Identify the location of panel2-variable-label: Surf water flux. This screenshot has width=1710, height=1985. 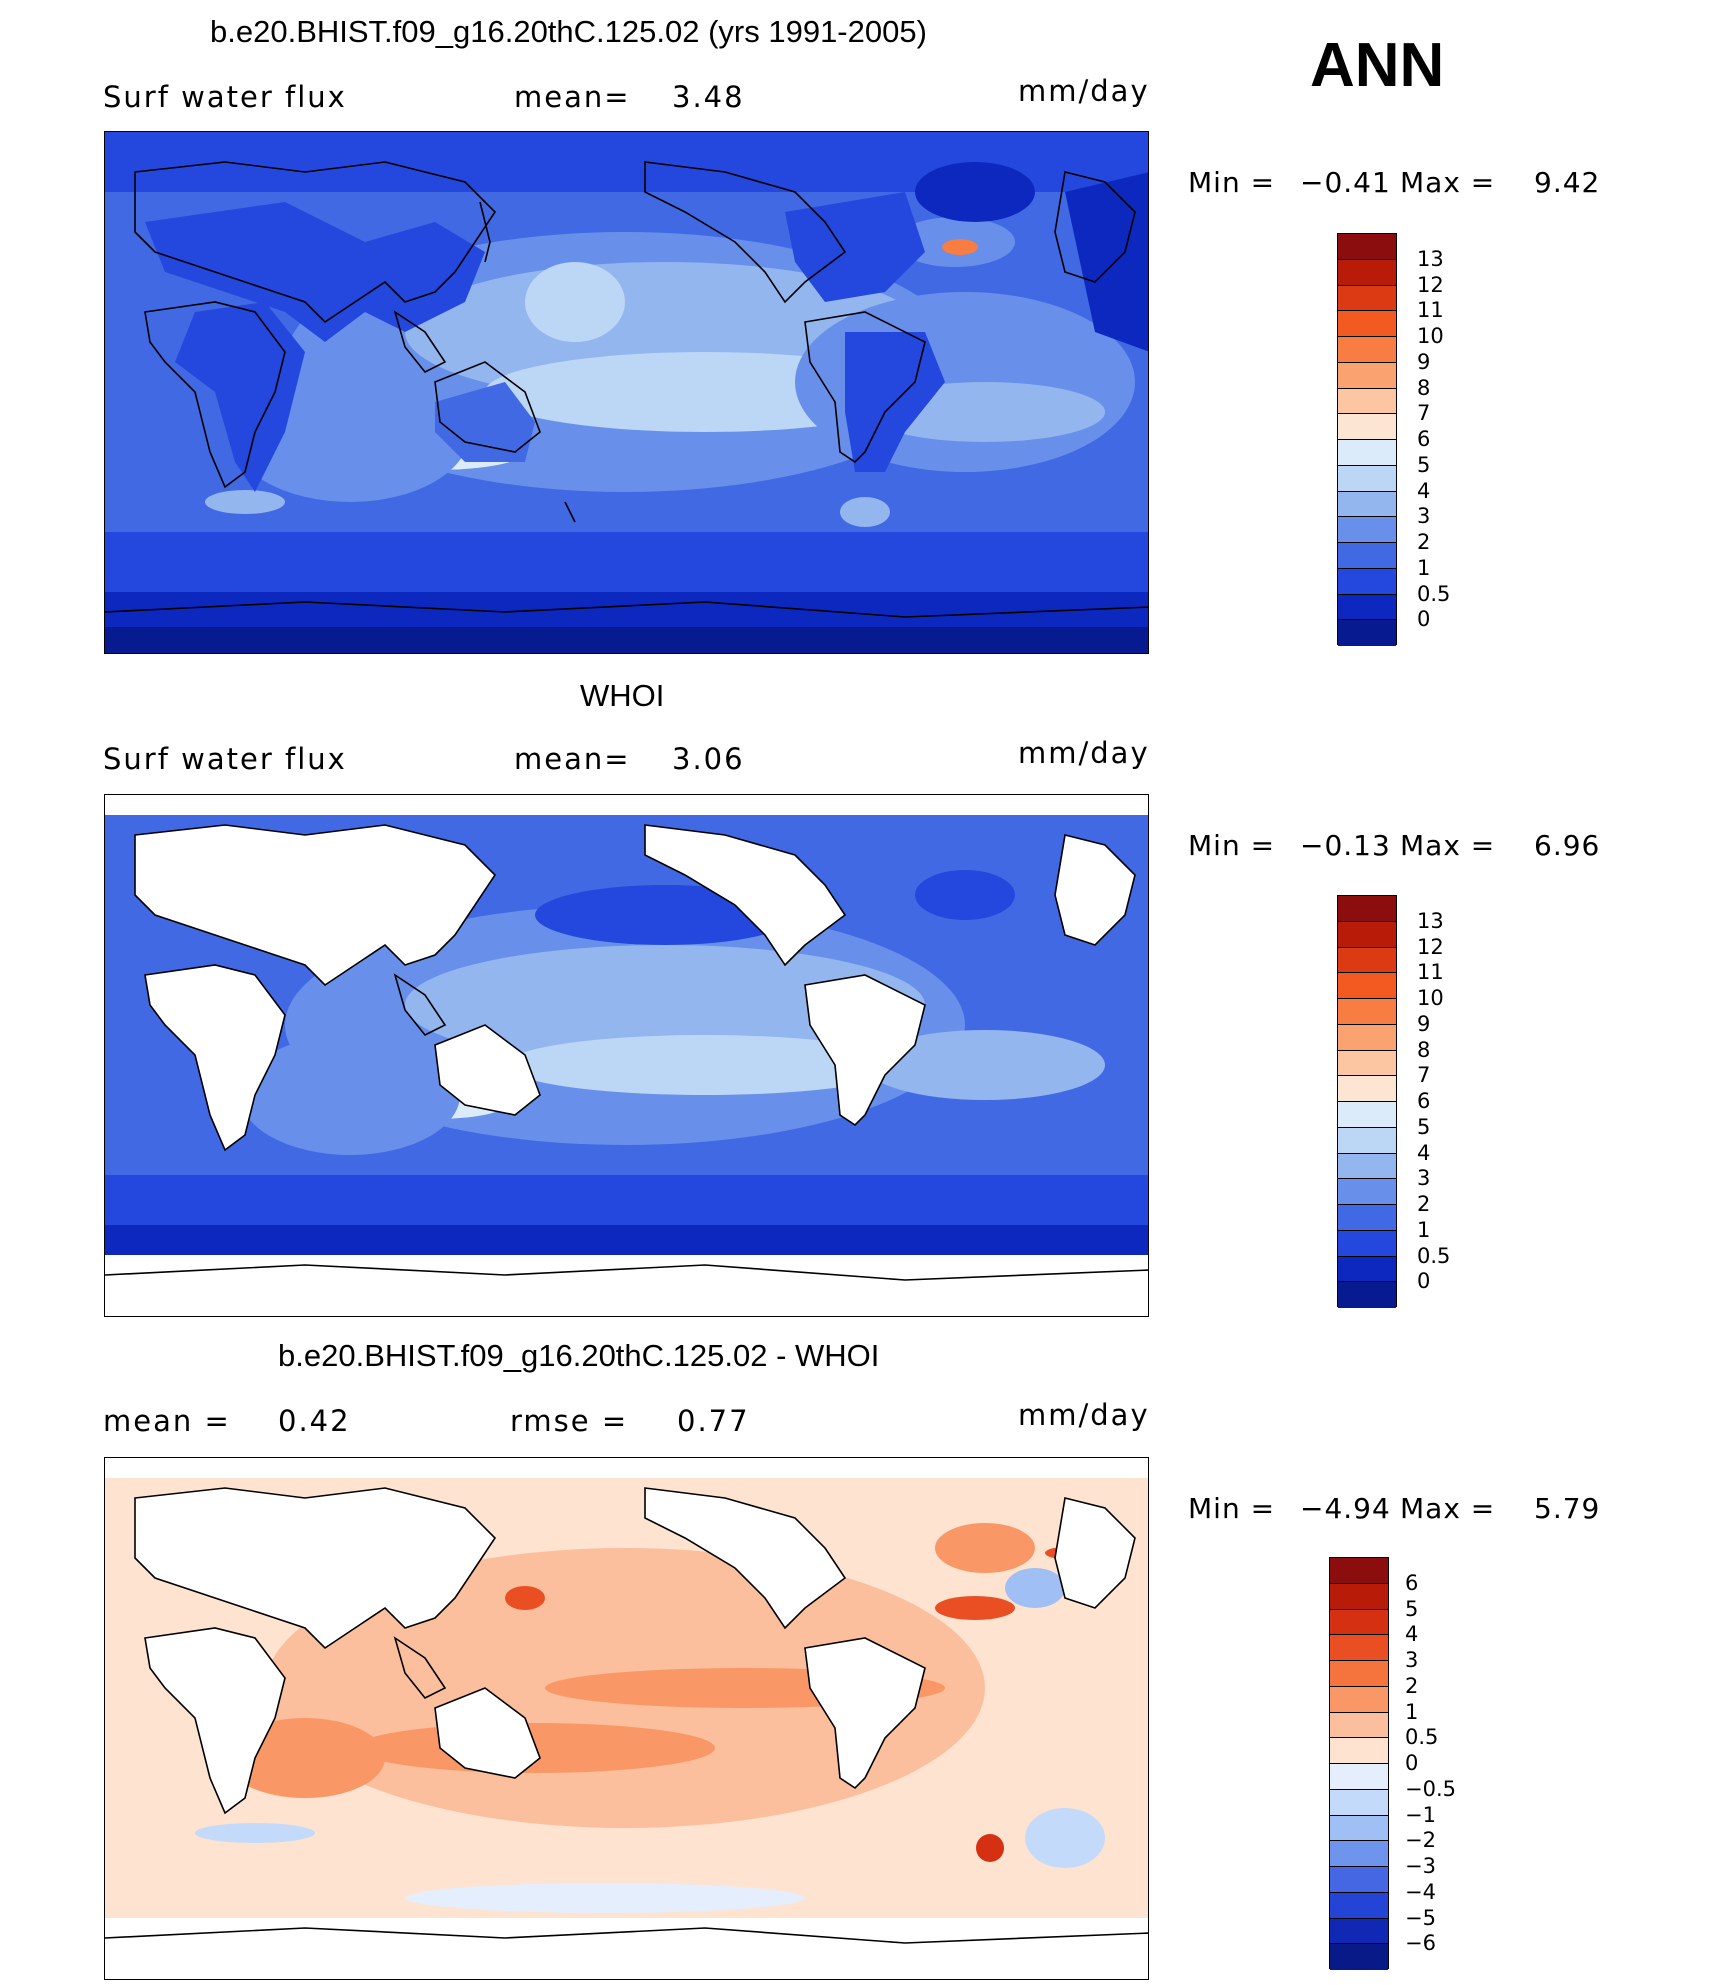
(225, 759).